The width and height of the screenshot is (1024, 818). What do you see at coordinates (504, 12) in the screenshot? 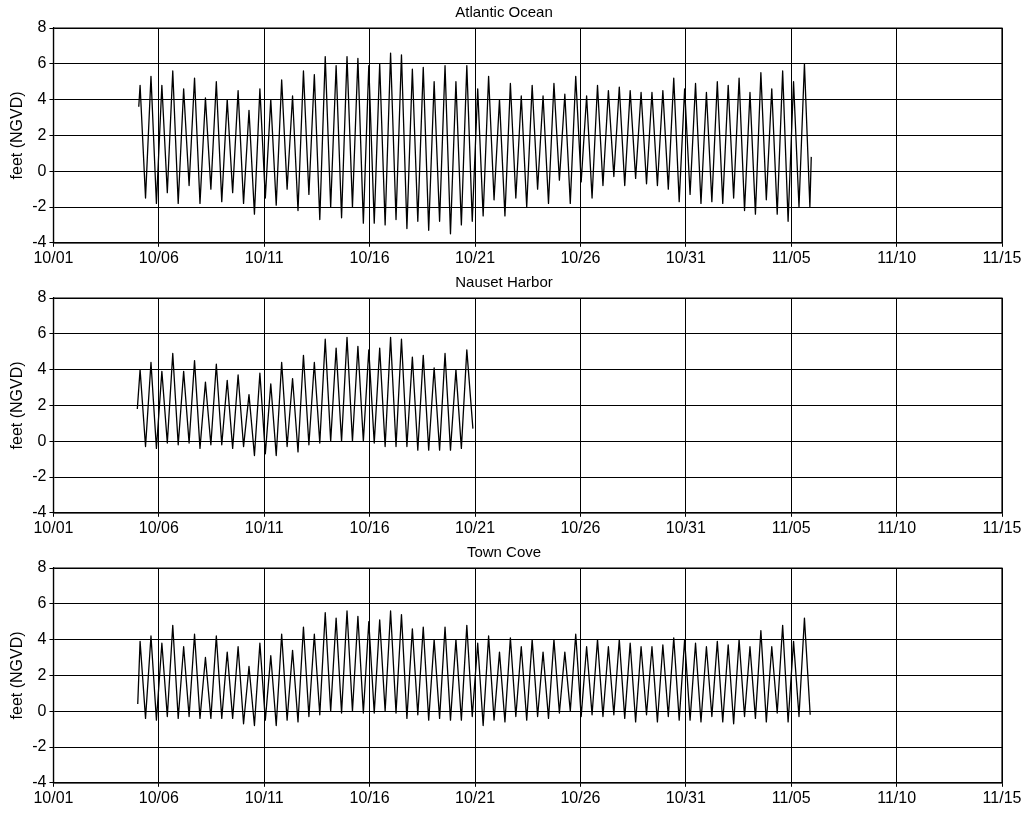
I see `chart-title: Atlantic Ocean` at bounding box center [504, 12].